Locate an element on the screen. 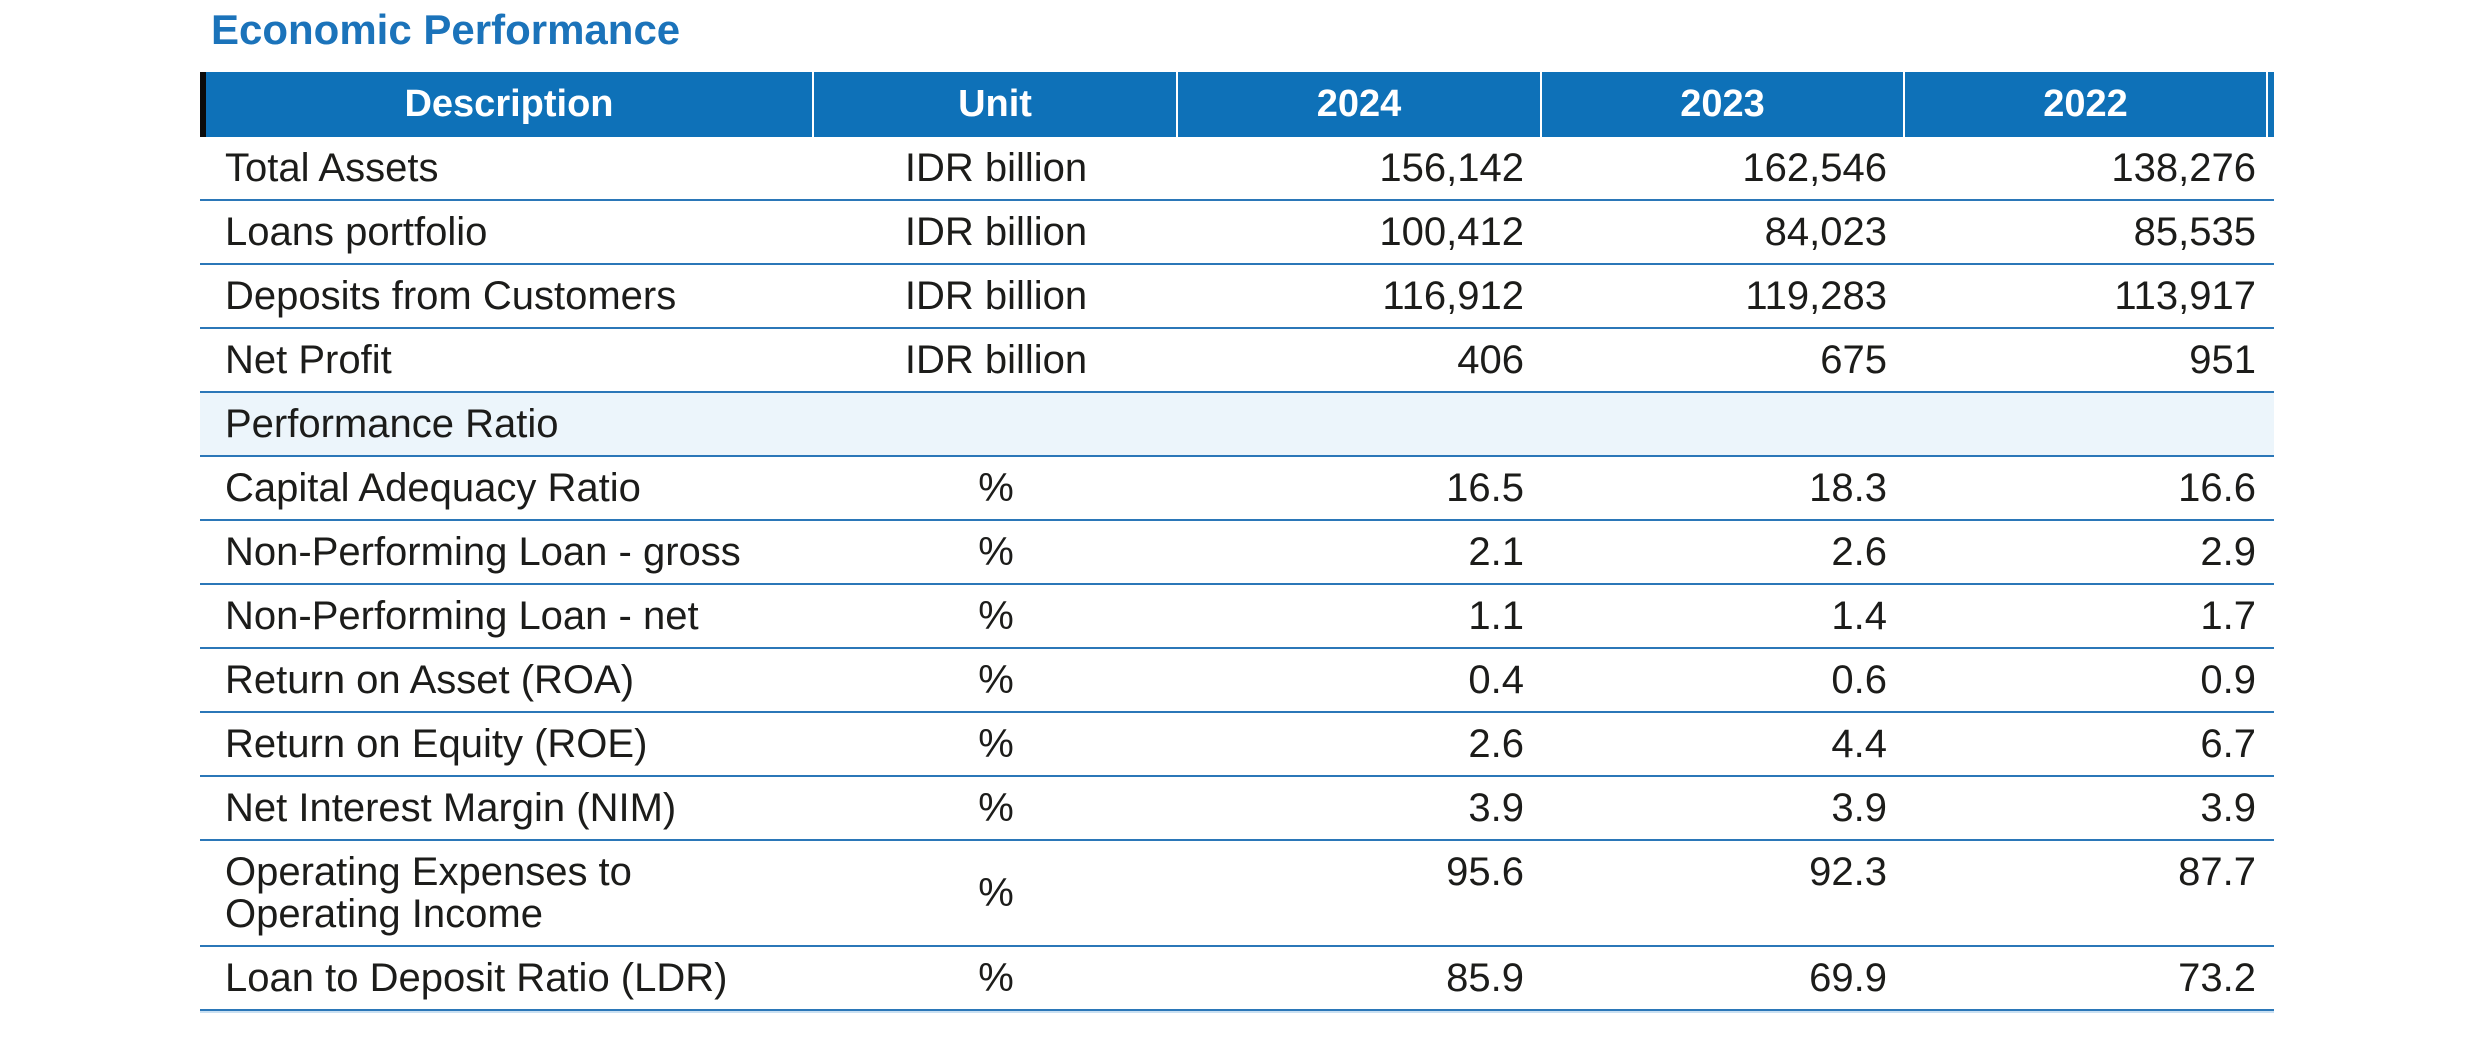  row-value-2022: 6.7 is located at coordinates (2228, 744).